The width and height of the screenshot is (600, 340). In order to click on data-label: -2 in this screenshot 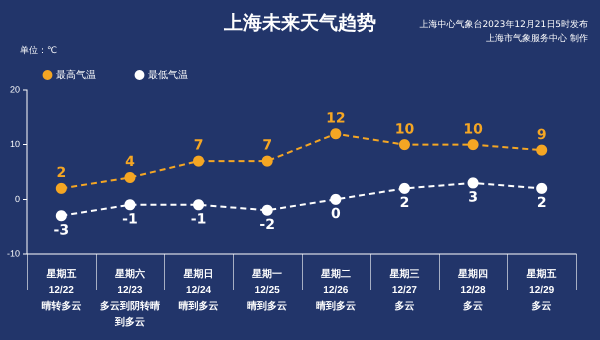, I will do `click(267, 224)`.